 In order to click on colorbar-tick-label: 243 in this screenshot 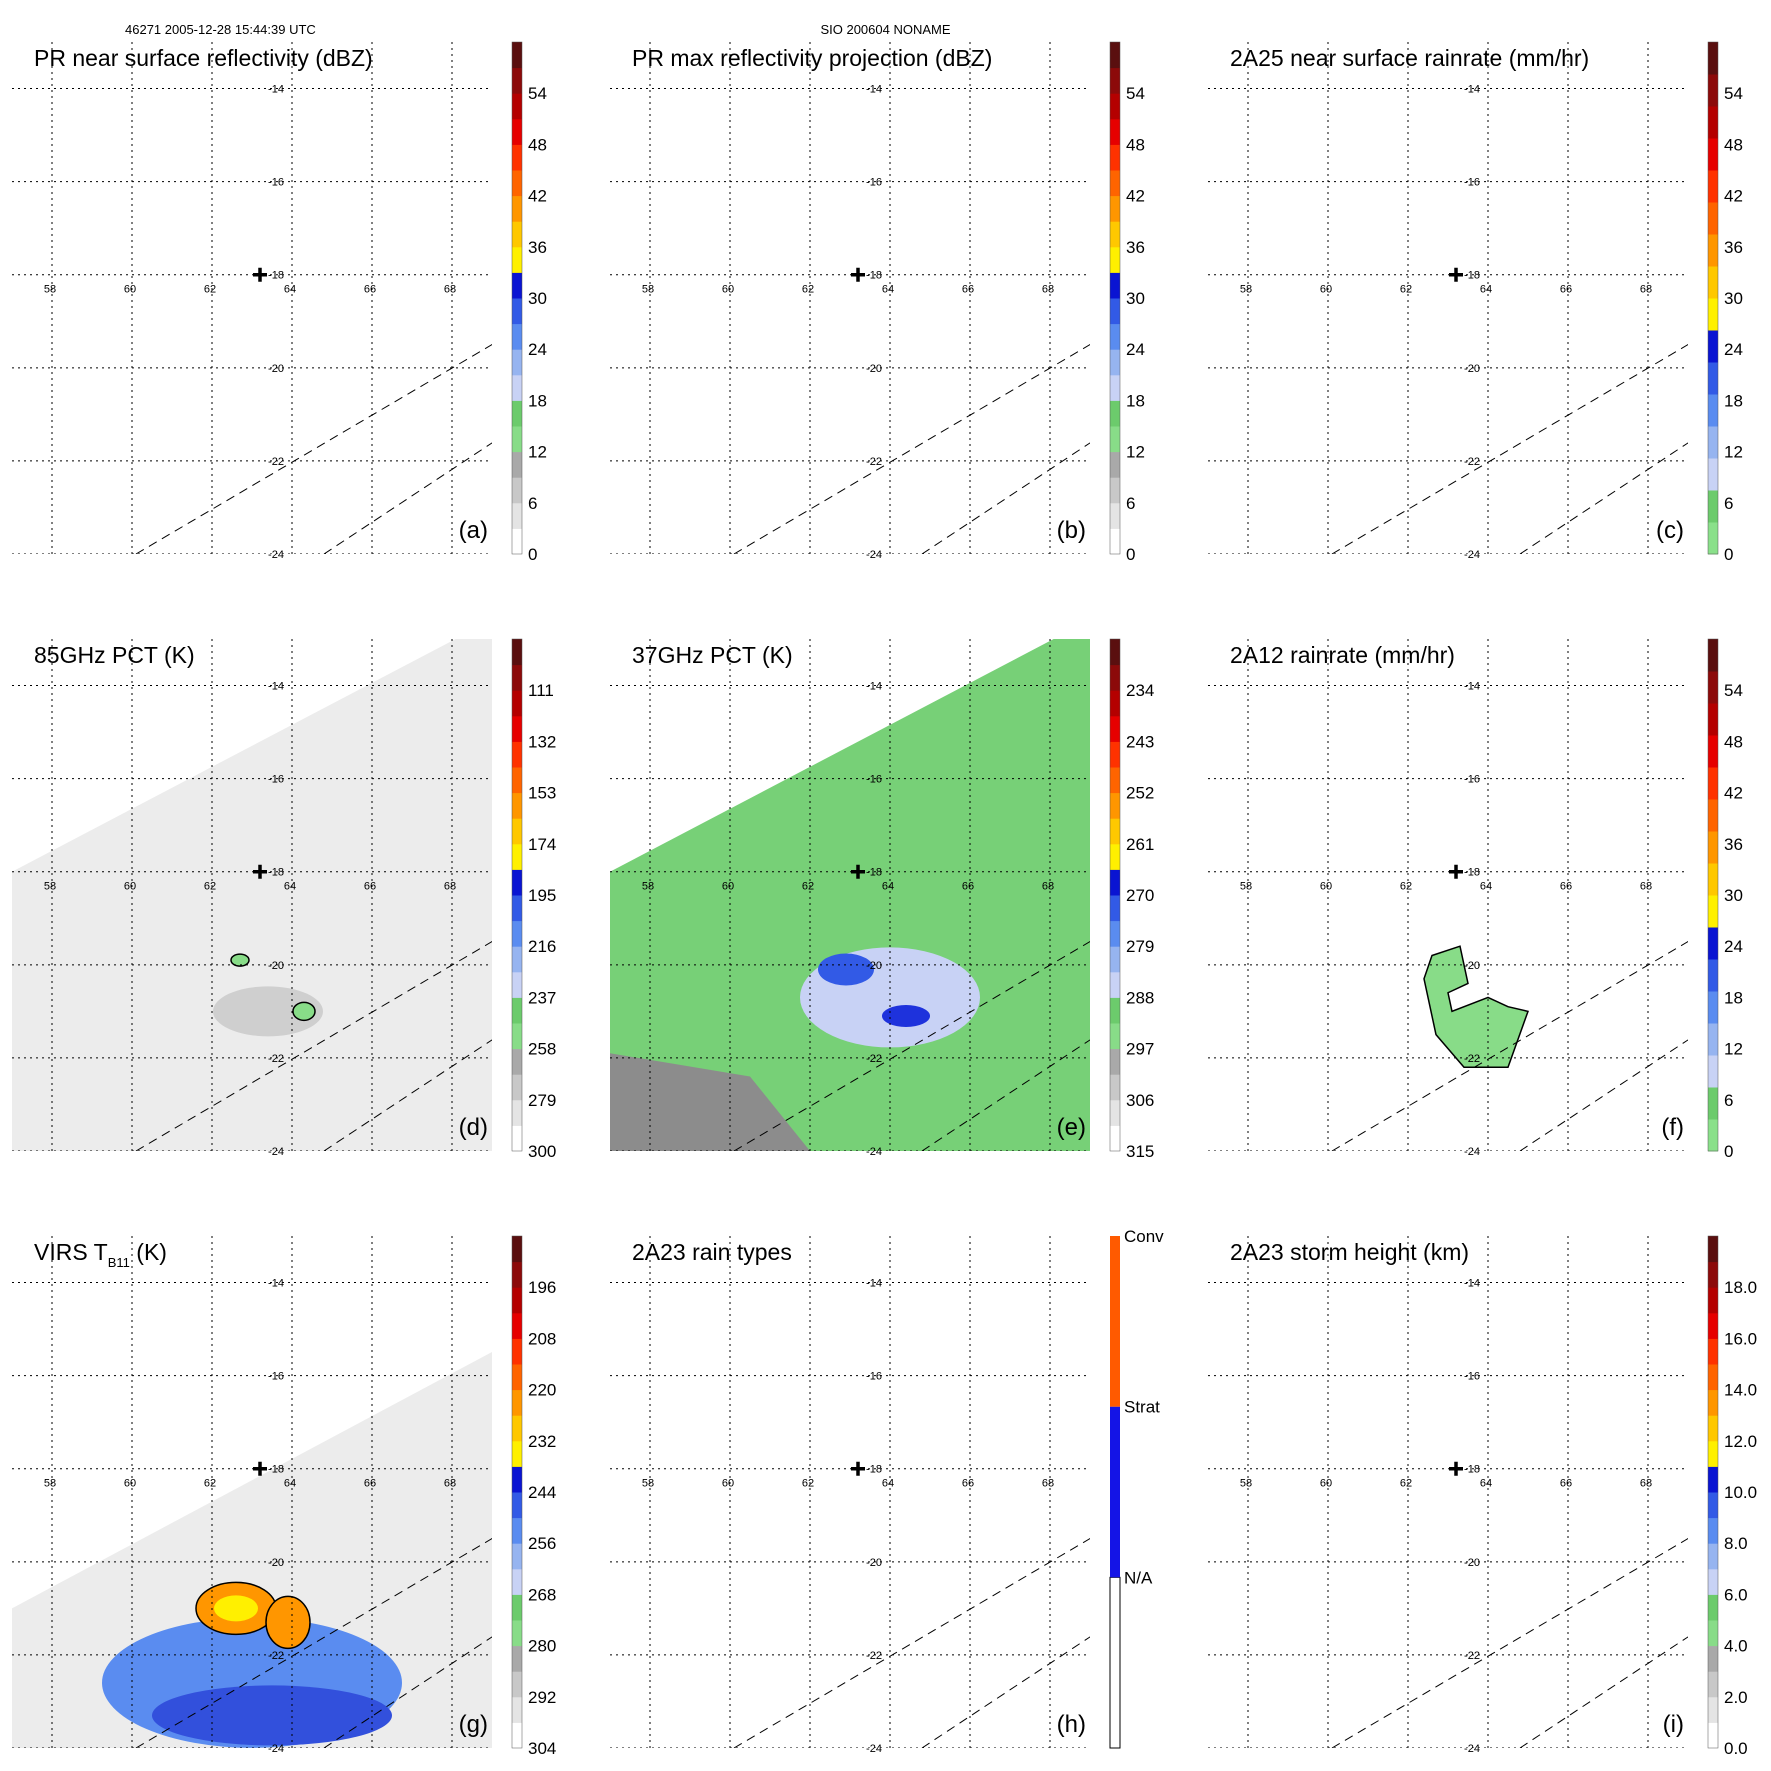, I will do `click(1140, 741)`.